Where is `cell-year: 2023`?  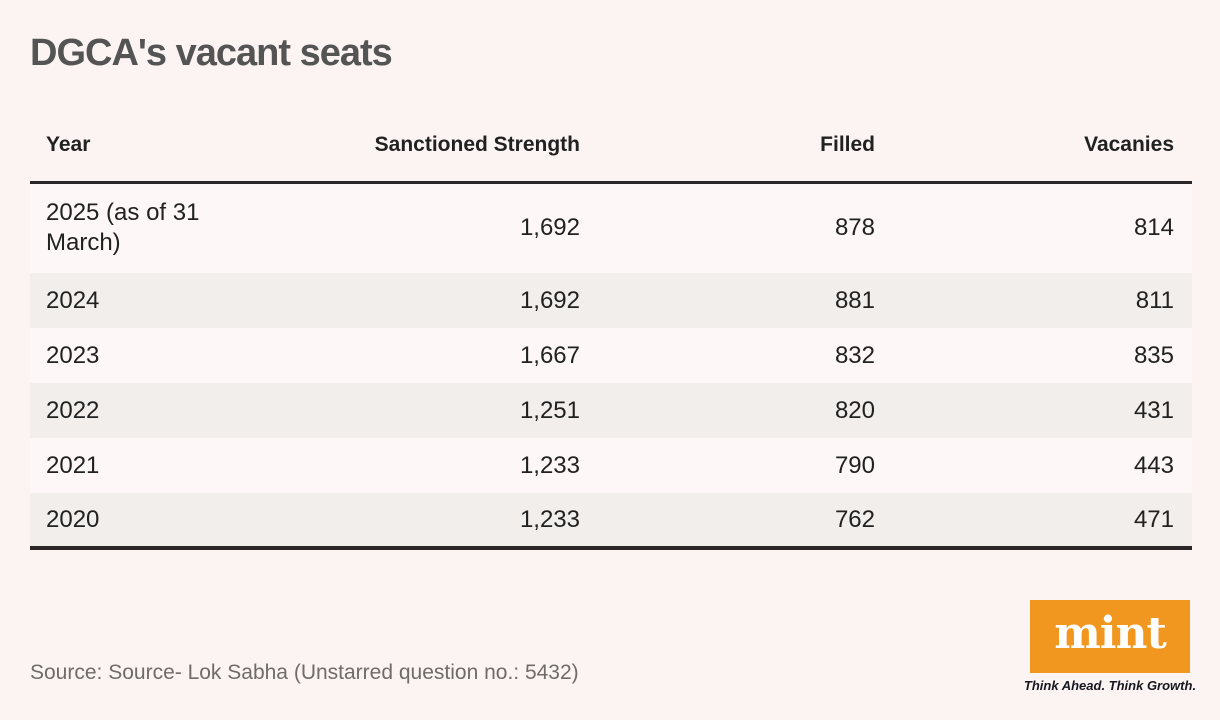
cell-year: 2023 is located at coordinates (73, 355).